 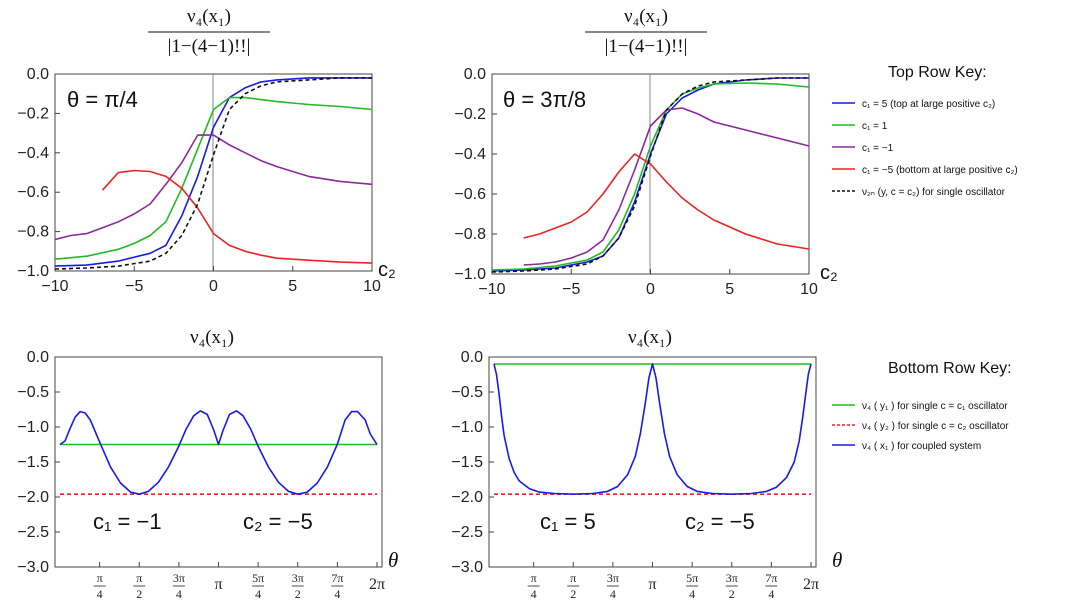 What do you see at coordinates (928, 104) in the screenshot?
I see `key-label: c₁ = 5 (top at large positive c₂)` at bounding box center [928, 104].